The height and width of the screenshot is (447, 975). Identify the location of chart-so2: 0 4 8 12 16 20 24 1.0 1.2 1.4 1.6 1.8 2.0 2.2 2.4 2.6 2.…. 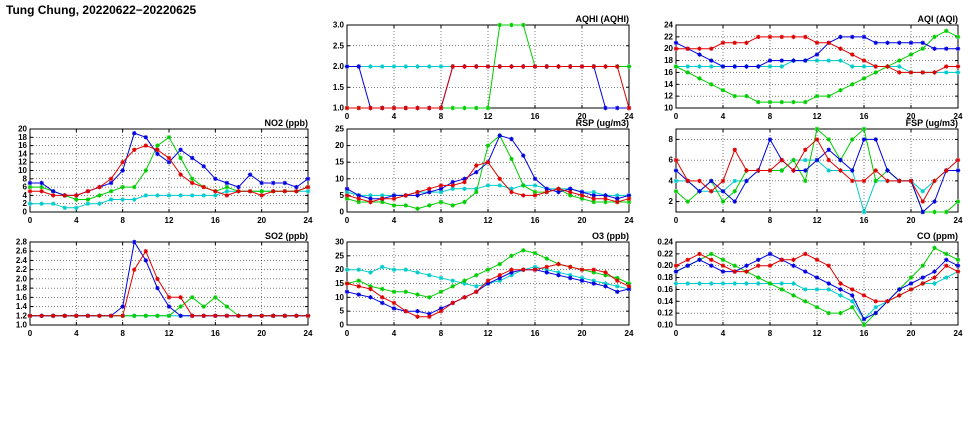
(159, 284).